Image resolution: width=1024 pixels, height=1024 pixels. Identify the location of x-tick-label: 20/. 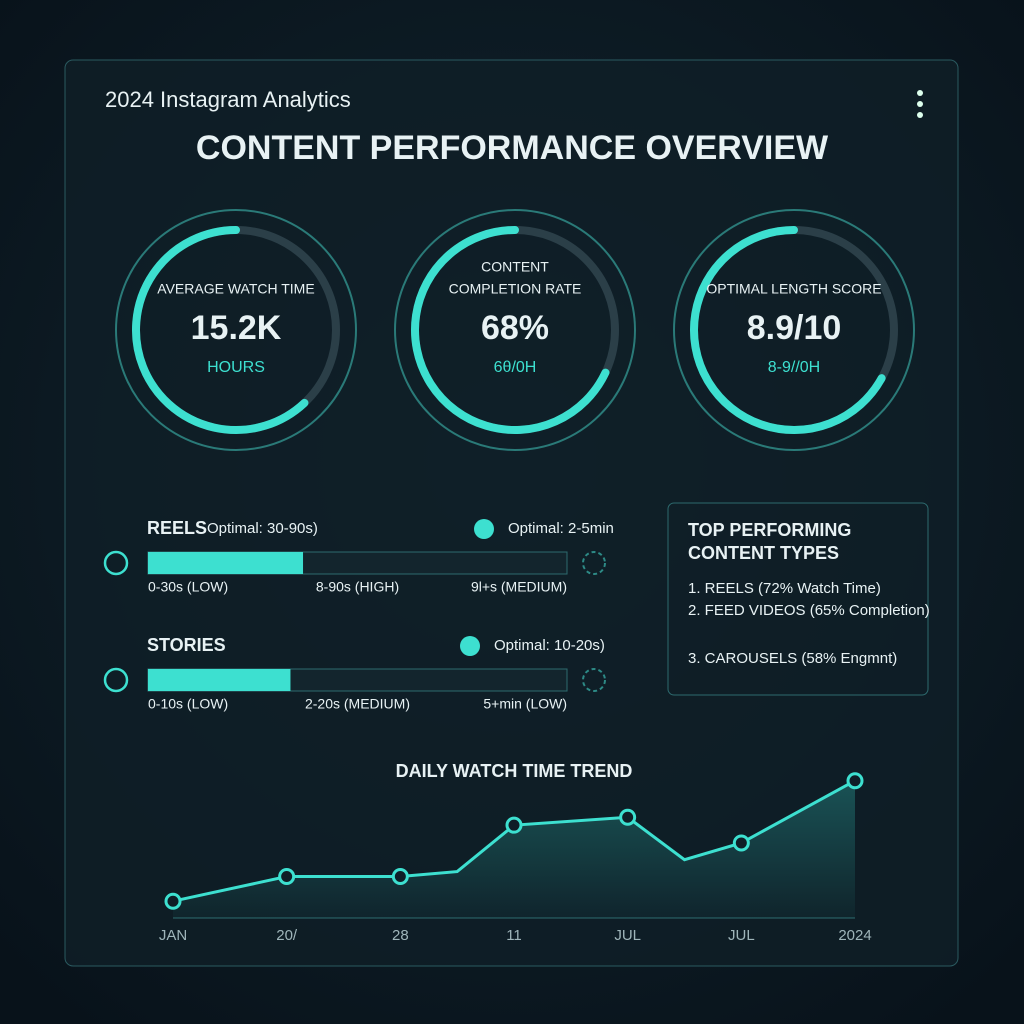
(287, 935).